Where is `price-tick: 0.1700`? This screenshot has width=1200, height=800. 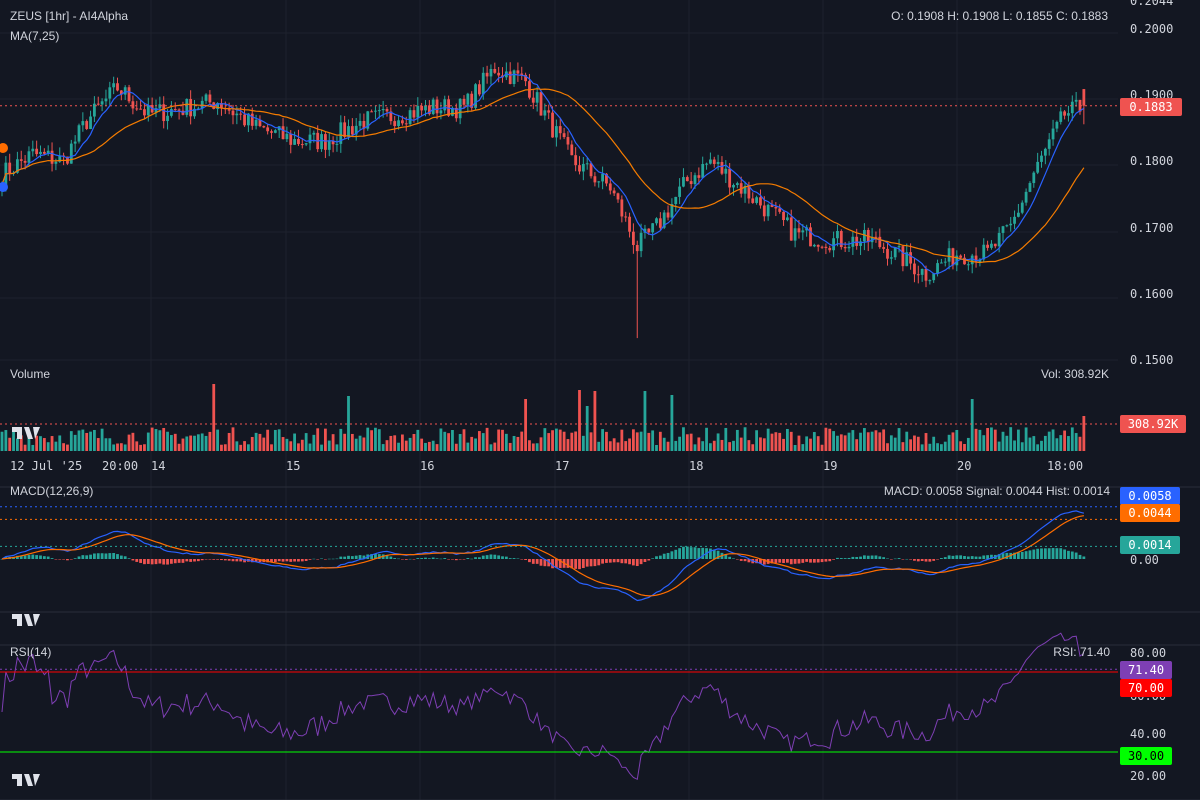 price-tick: 0.1700 is located at coordinates (1151, 228).